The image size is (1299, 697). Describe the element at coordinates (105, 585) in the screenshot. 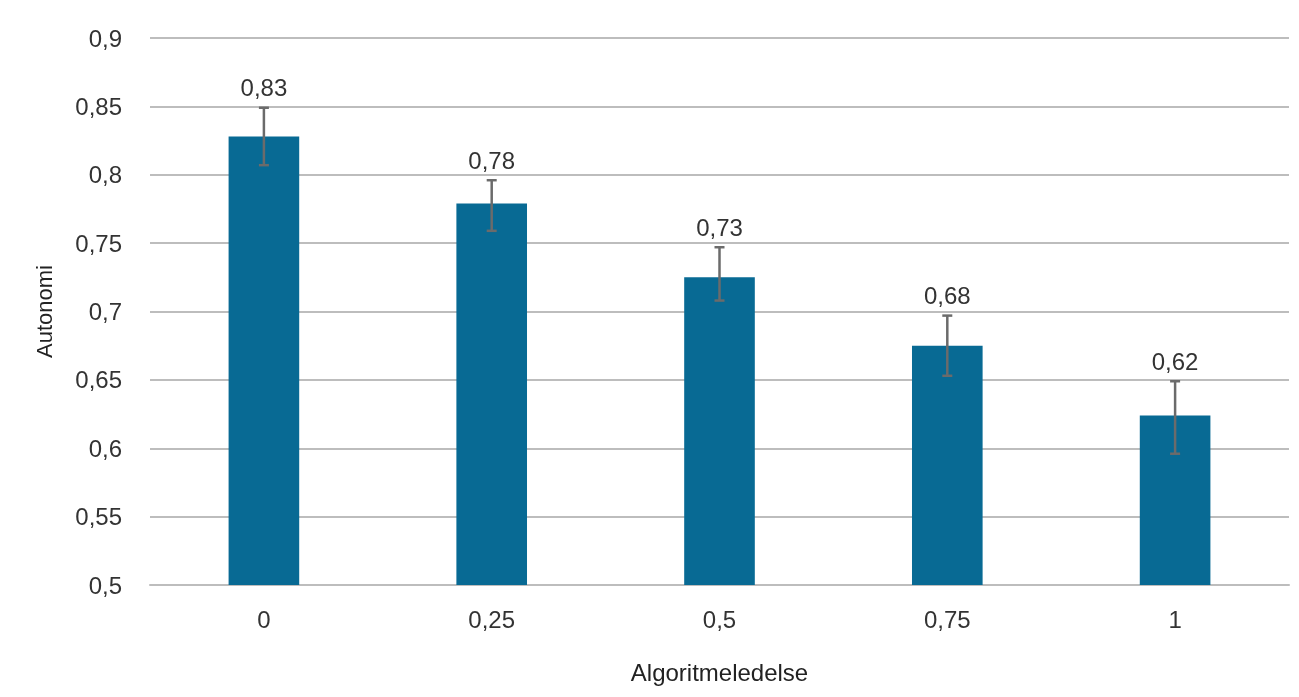

I see `y-tick-label: 0,5` at that location.